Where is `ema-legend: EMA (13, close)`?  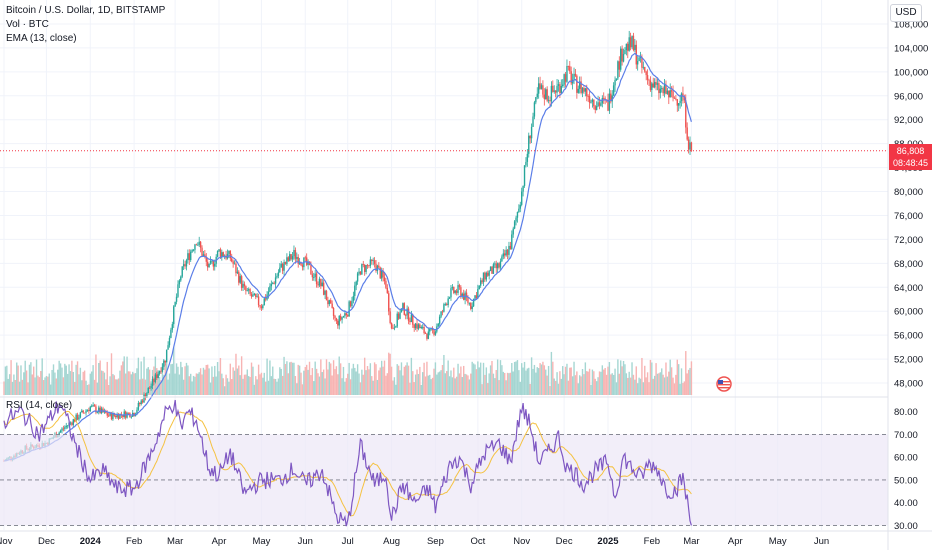 ema-legend: EMA (13, close) is located at coordinates (41, 38).